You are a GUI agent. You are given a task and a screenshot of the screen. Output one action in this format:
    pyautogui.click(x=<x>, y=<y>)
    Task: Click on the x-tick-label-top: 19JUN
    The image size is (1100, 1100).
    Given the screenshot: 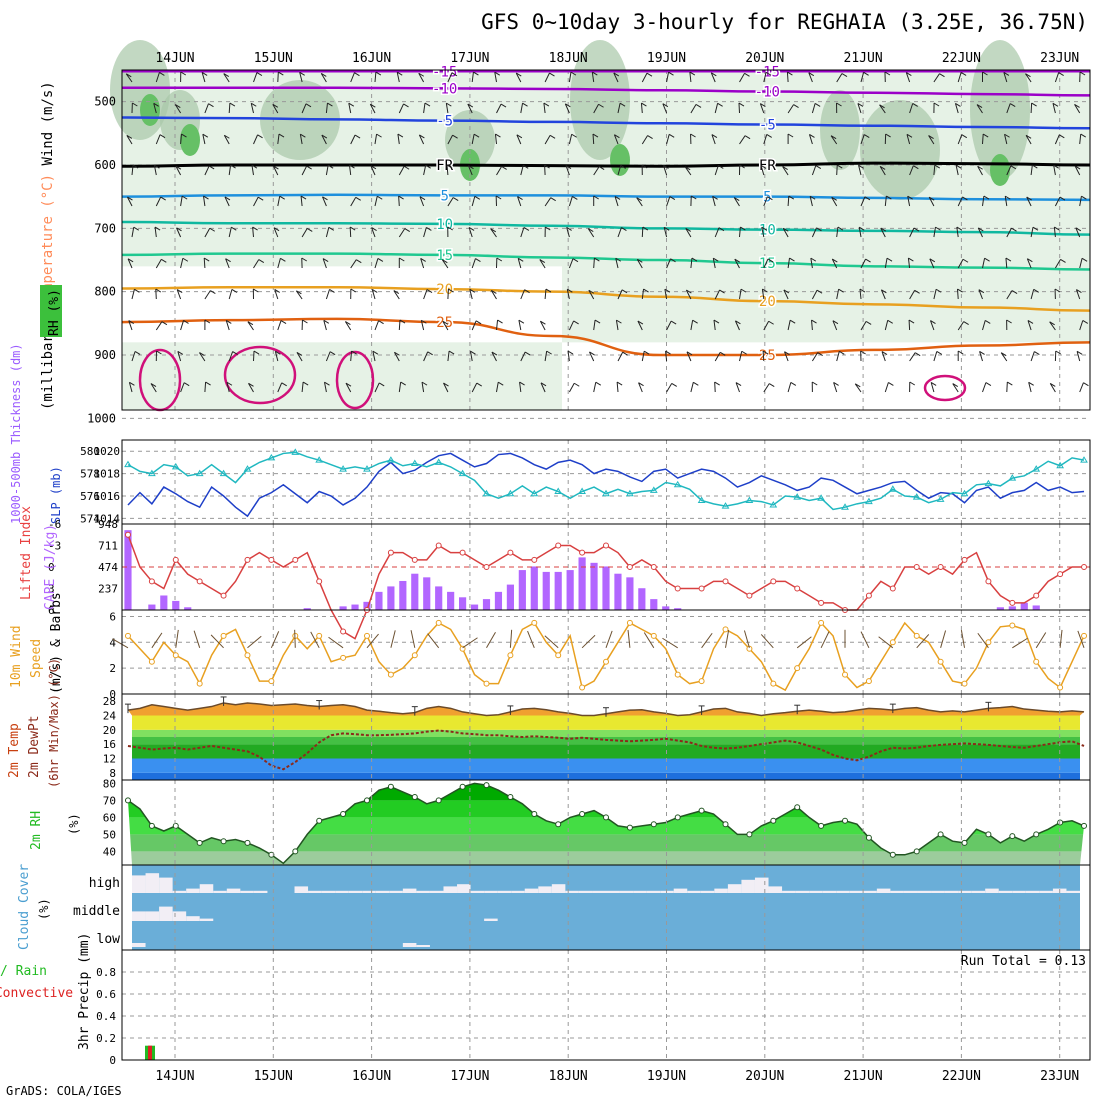 What is the action you would take?
    pyautogui.click(x=666, y=58)
    